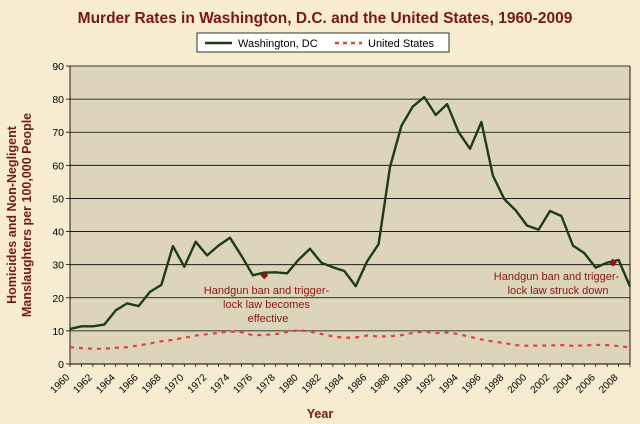 The height and width of the screenshot is (424, 640). Describe the element at coordinates (129, 384) in the screenshot. I see `x-tick-label-1966: 1966` at that location.